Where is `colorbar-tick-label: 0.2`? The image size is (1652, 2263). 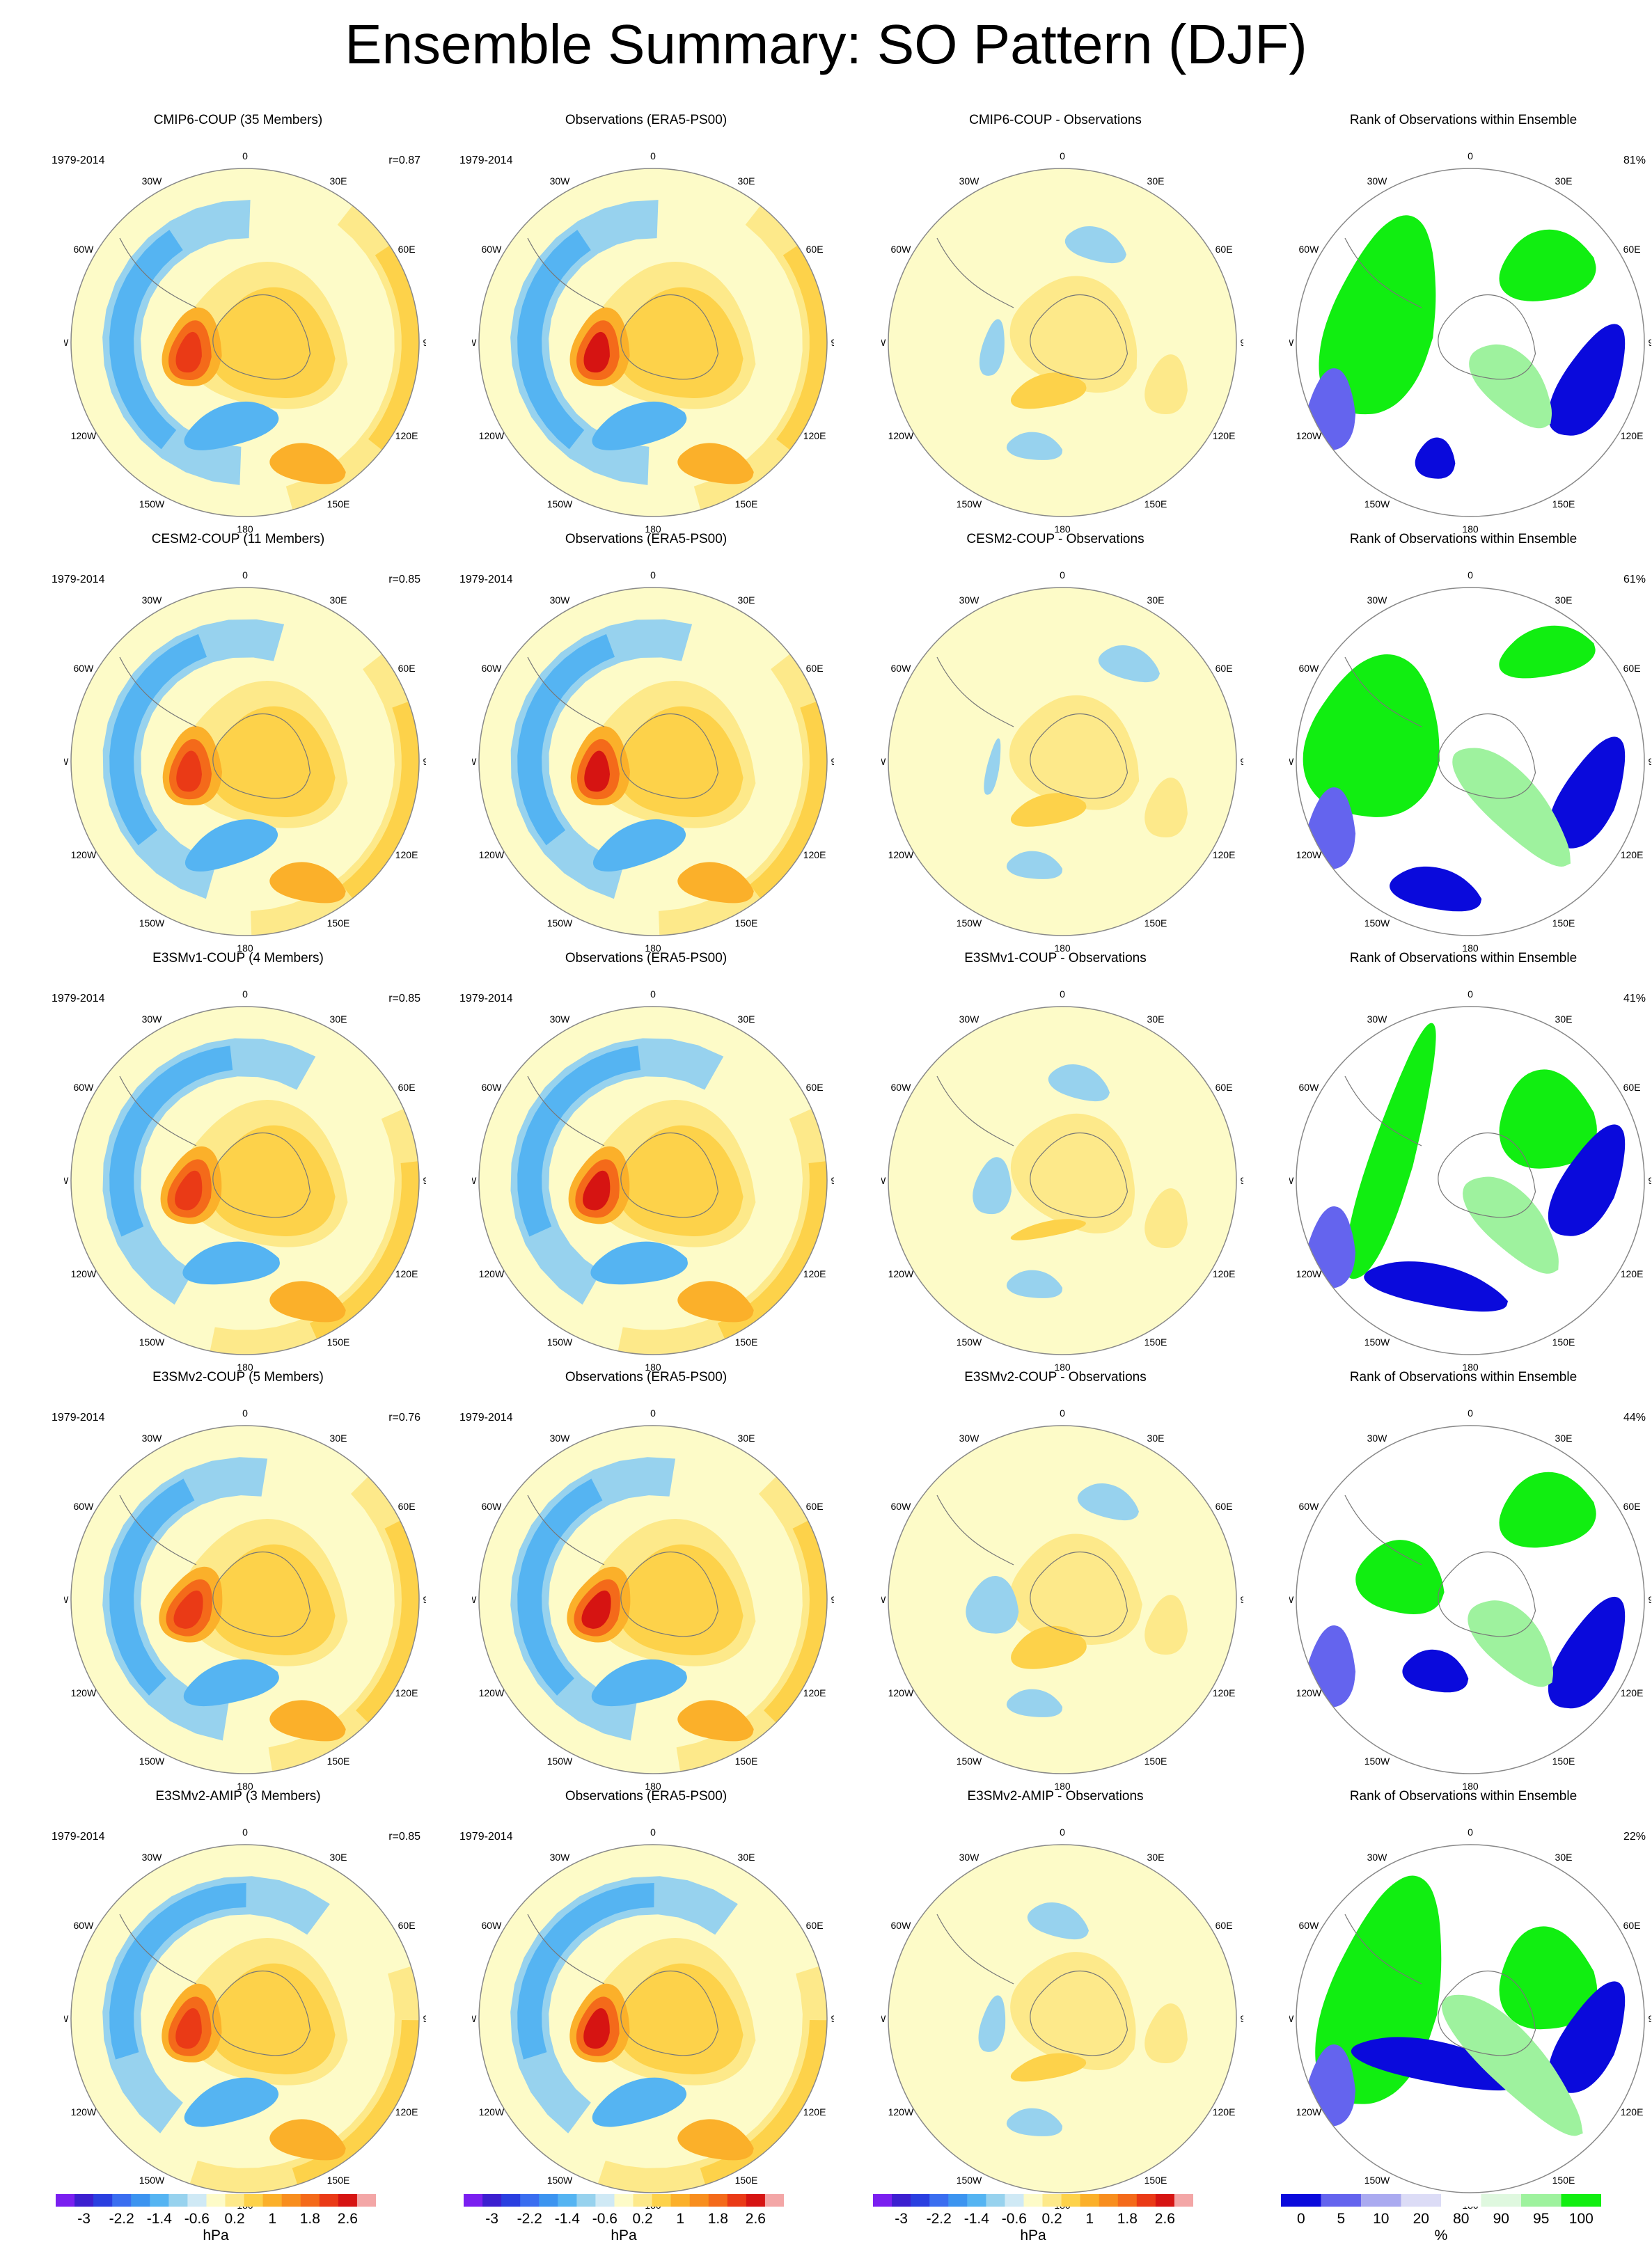 colorbar-tick-label: 0.2 is located at coordinates (1051, 2219).